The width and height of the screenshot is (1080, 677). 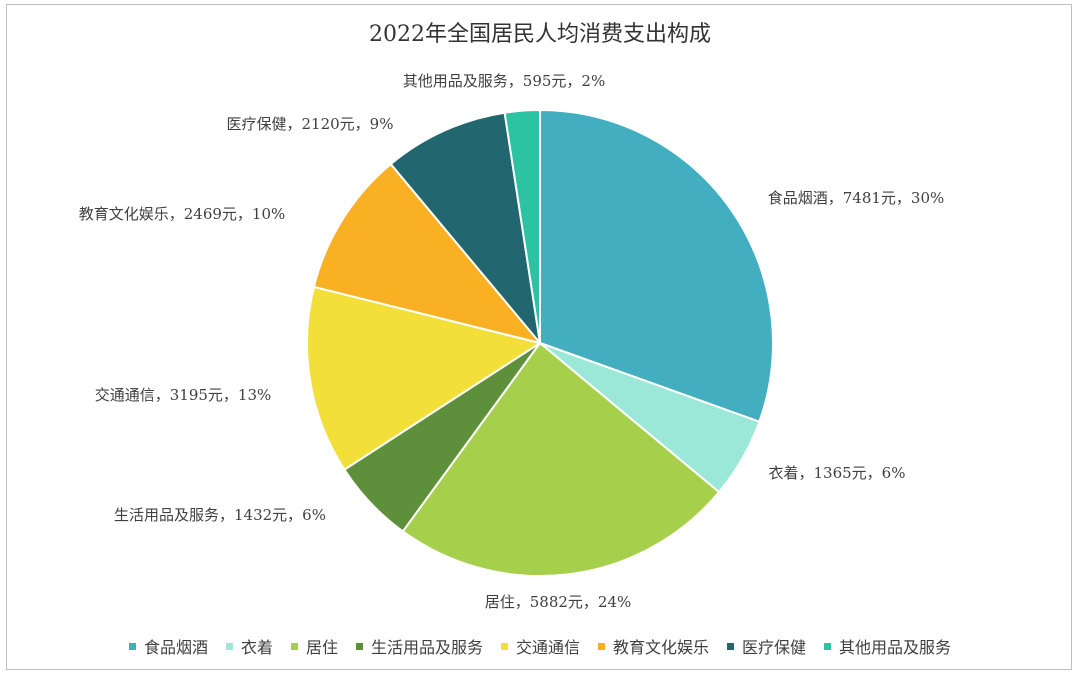 What do you see at coordinates (256, 647) in the screenshot?
I see `legend-label: 衣着` at bounding box center [256, 647].